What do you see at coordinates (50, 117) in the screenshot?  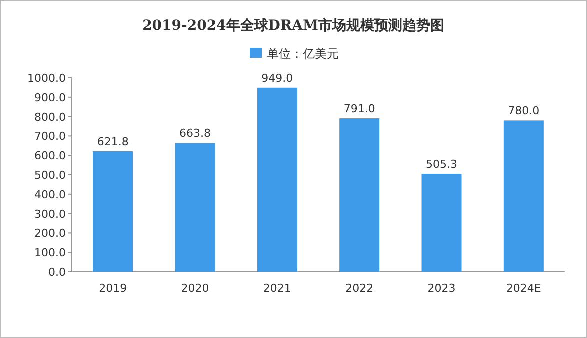 I see `y-tick-label: 800.0` at bounding box center [50, 117].